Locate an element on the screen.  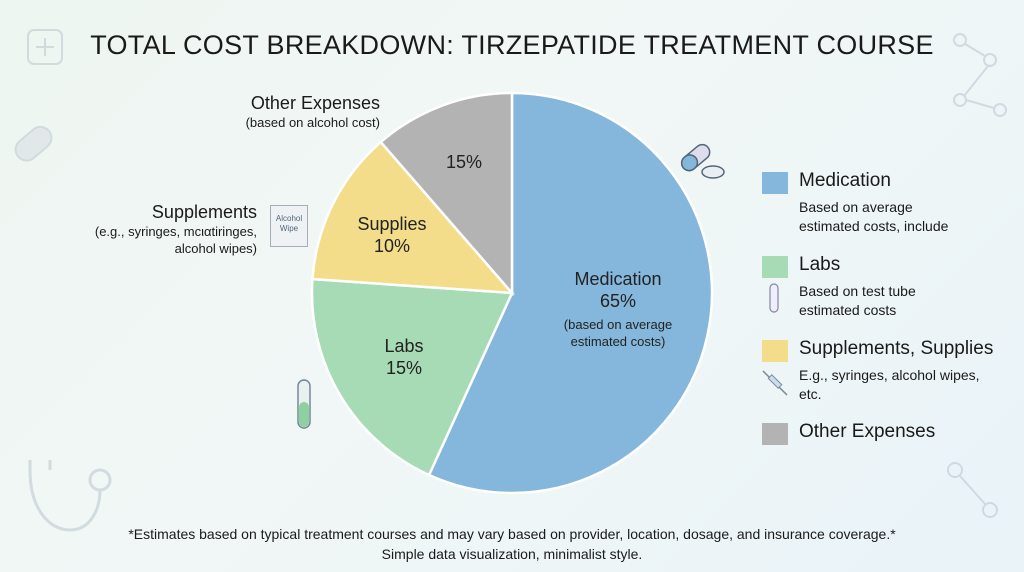
pill-icon is located at coordinates (33, 143).